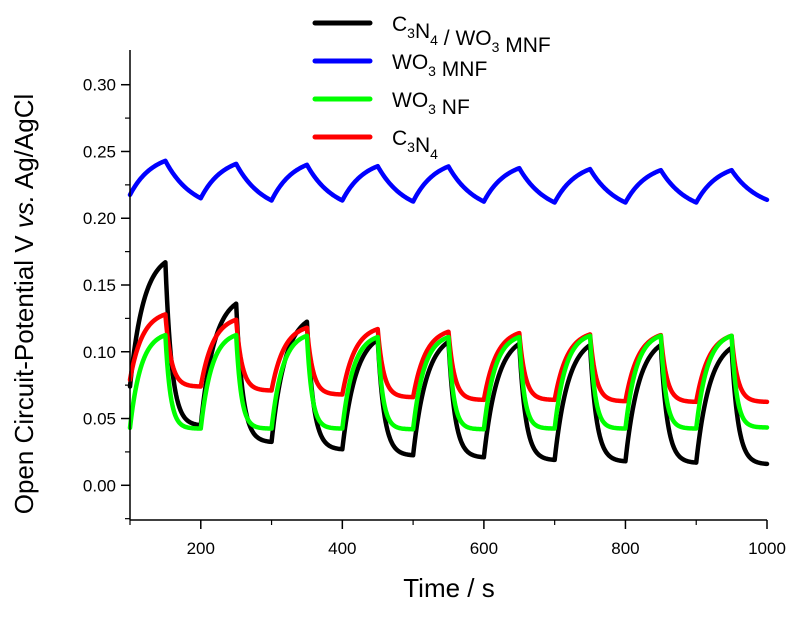  Describe the element at coordinates (448, 382) in the screenshot. I see `series-line-wo3-nf` at that location.